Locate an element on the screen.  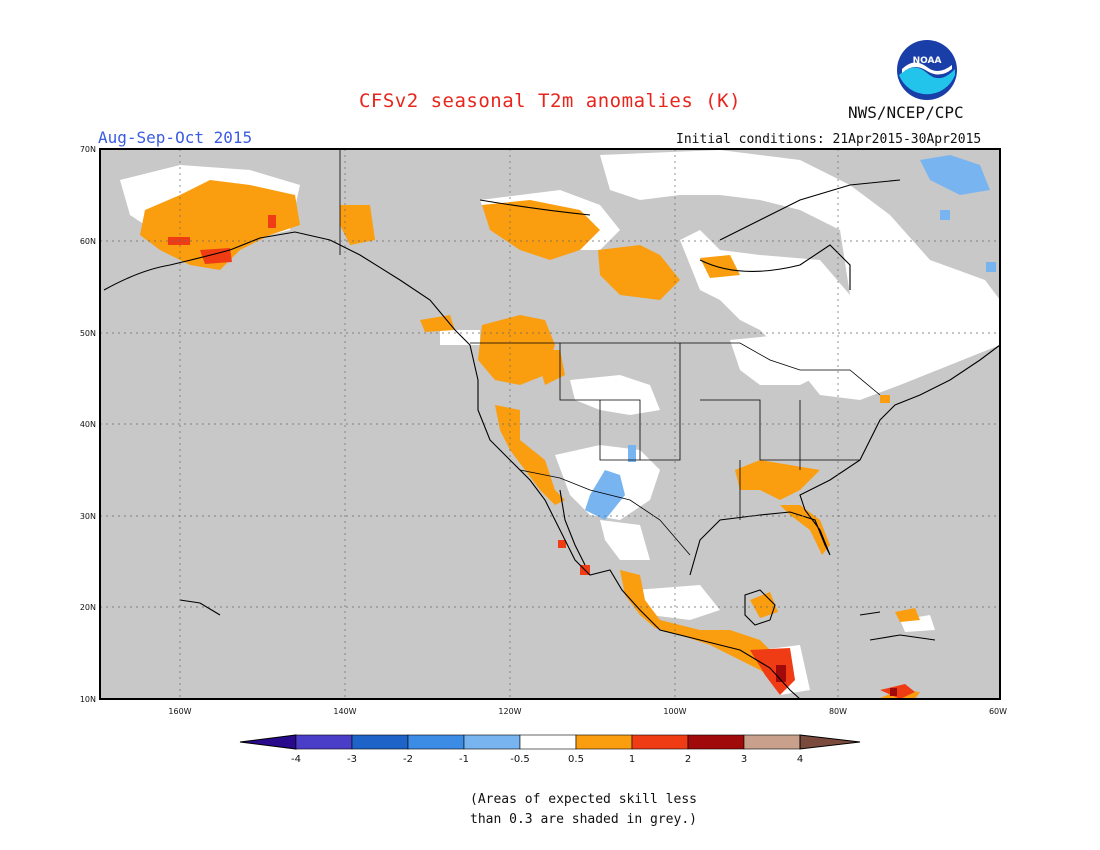
lon-label: 80W is located at coordinates (838, 711).